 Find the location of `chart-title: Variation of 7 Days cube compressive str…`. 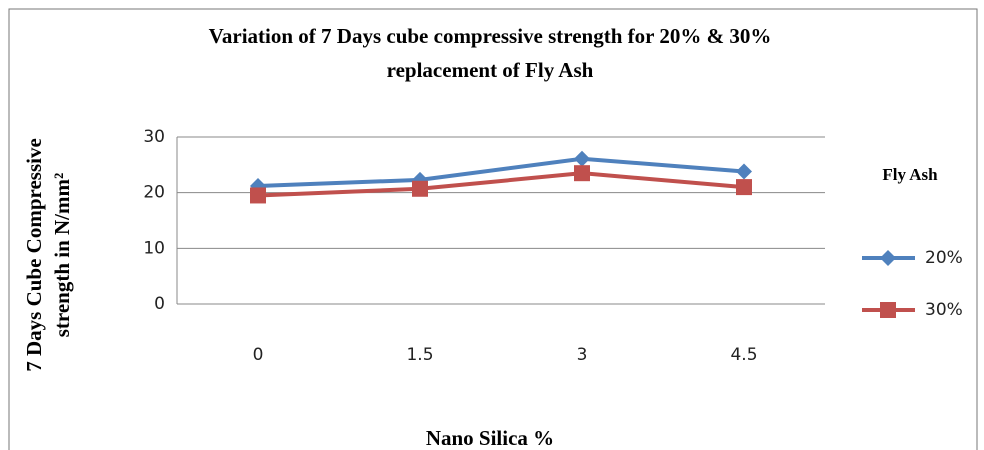

chart-title: Variation of 7 Days cube compressive str… is located at coordinates (490, 36).